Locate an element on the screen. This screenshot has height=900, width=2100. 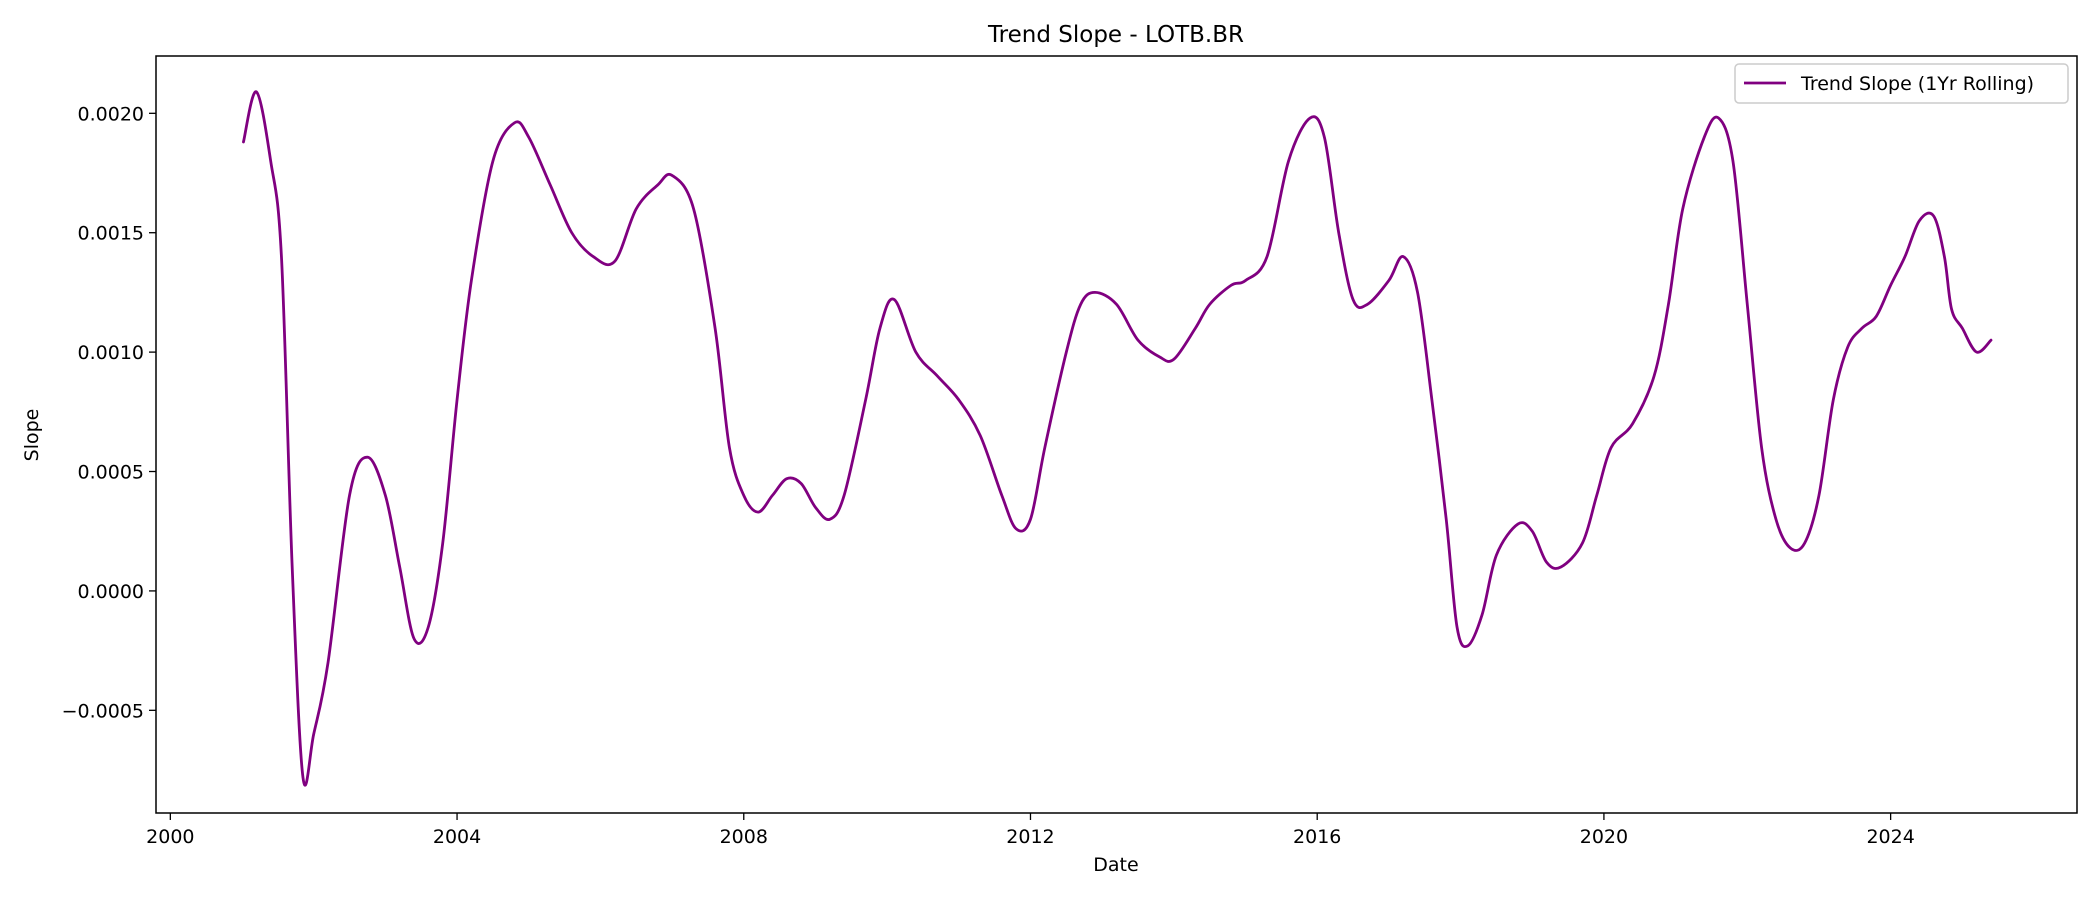
legend-box is located at coordinates (1901, 83).